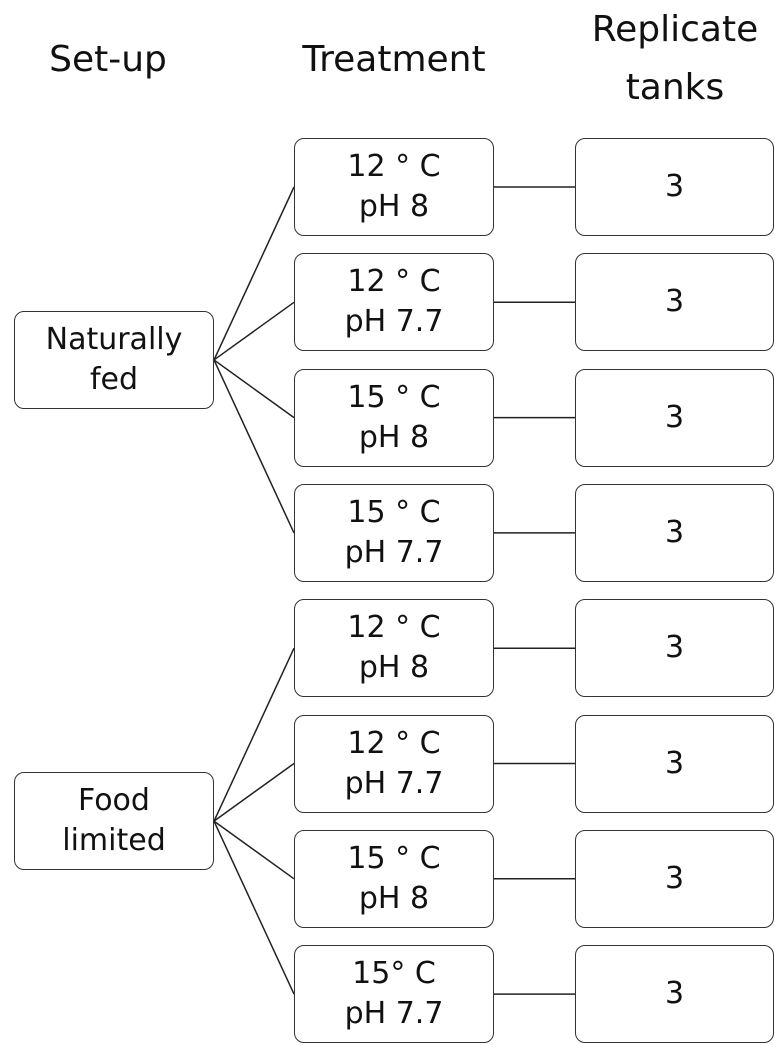  What do you see at coordinates (675, 58) in the screenshot?
I see `replicates-header: Replicate tanks` at bounding box center [675, 58].